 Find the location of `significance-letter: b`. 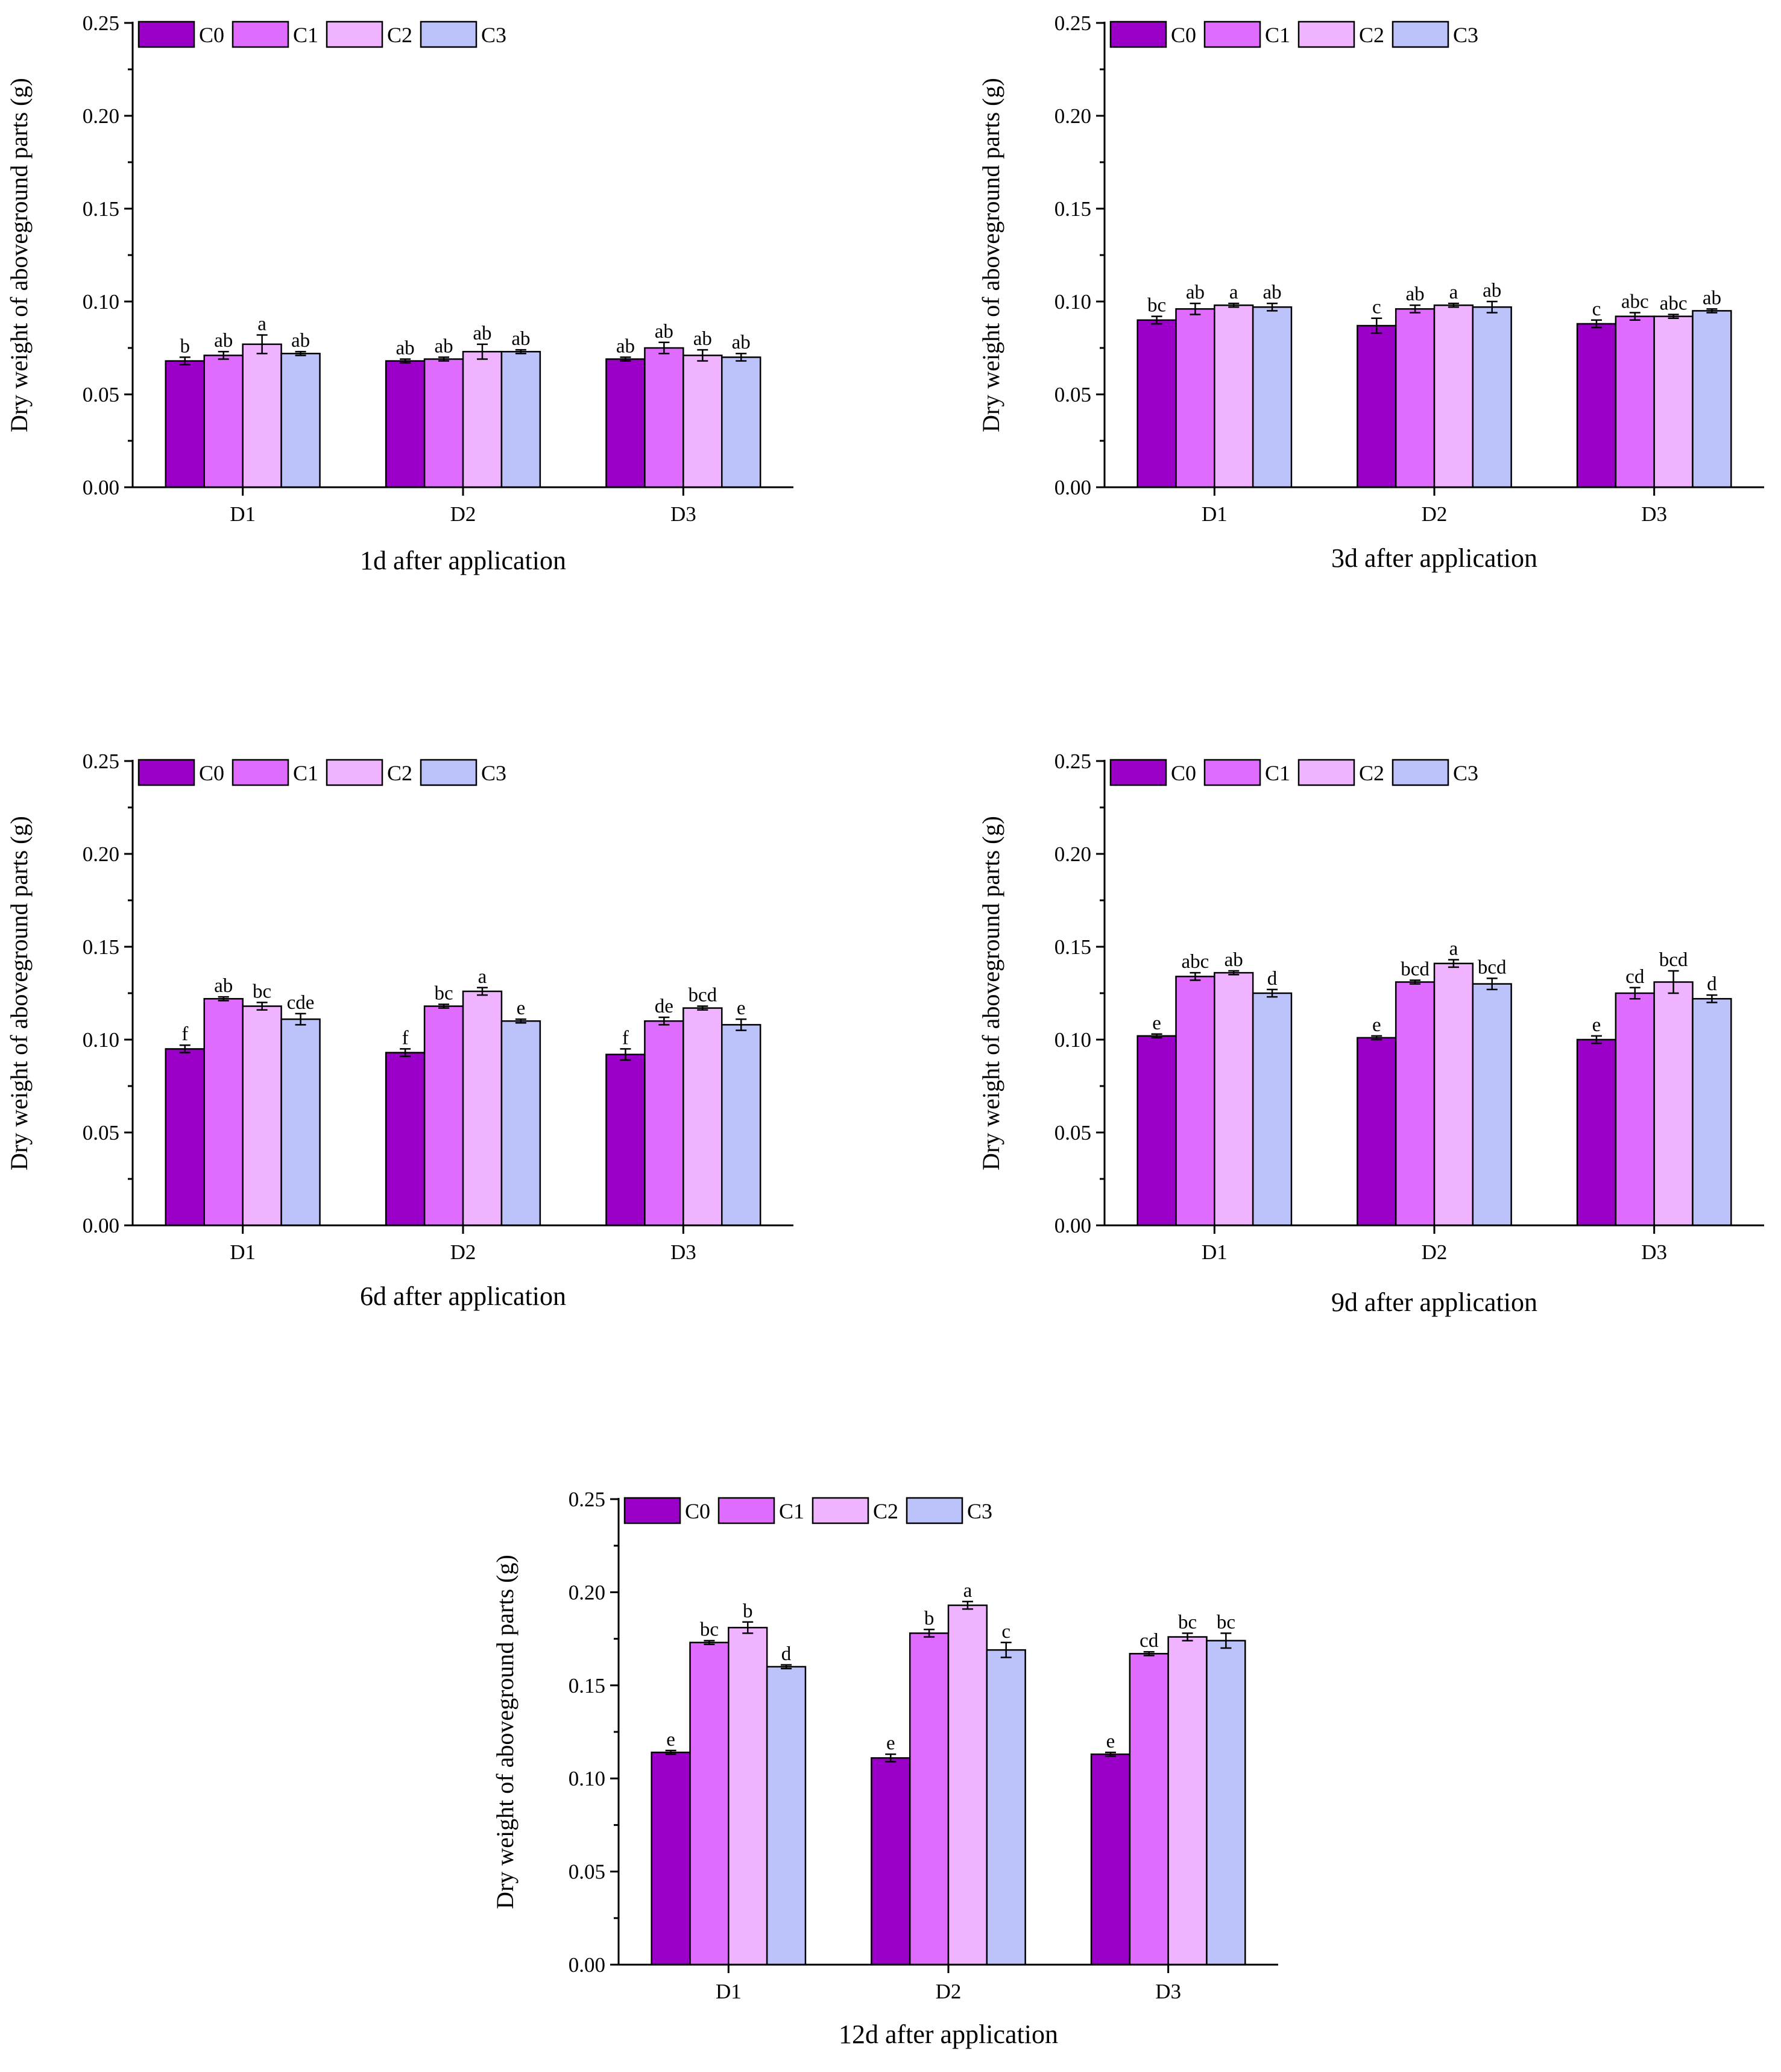

significance-letter: b is located at coordinates (748, 1611).